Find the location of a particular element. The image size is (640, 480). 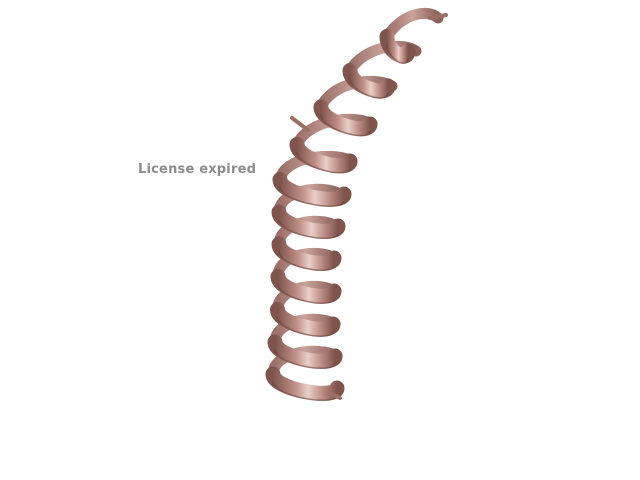

c-terminus-tail is located at coordinates (336, 396).